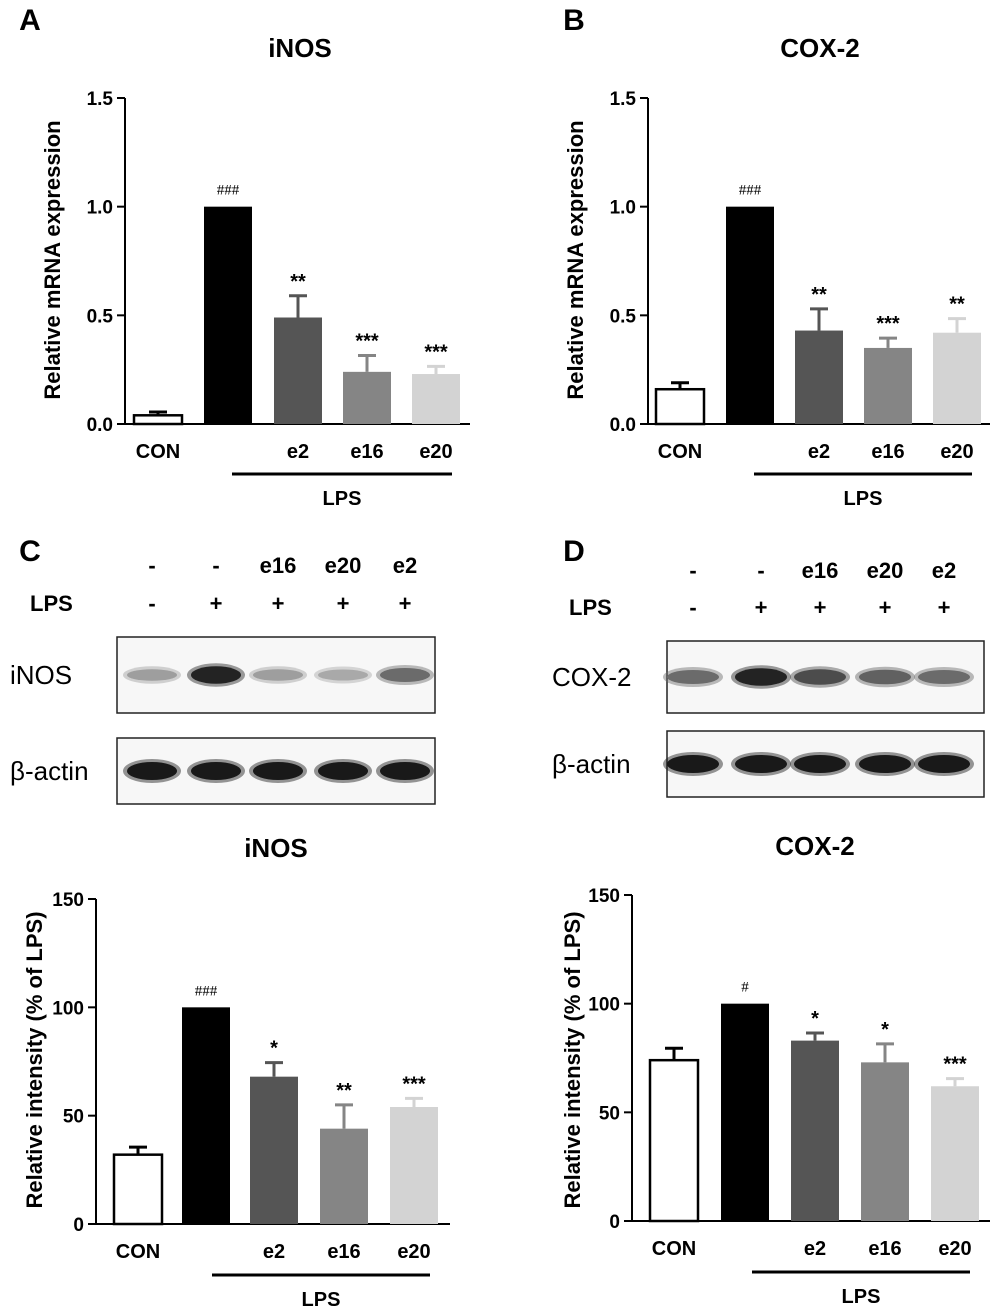  I want to click on category-label: CON, so click(138, 1252).